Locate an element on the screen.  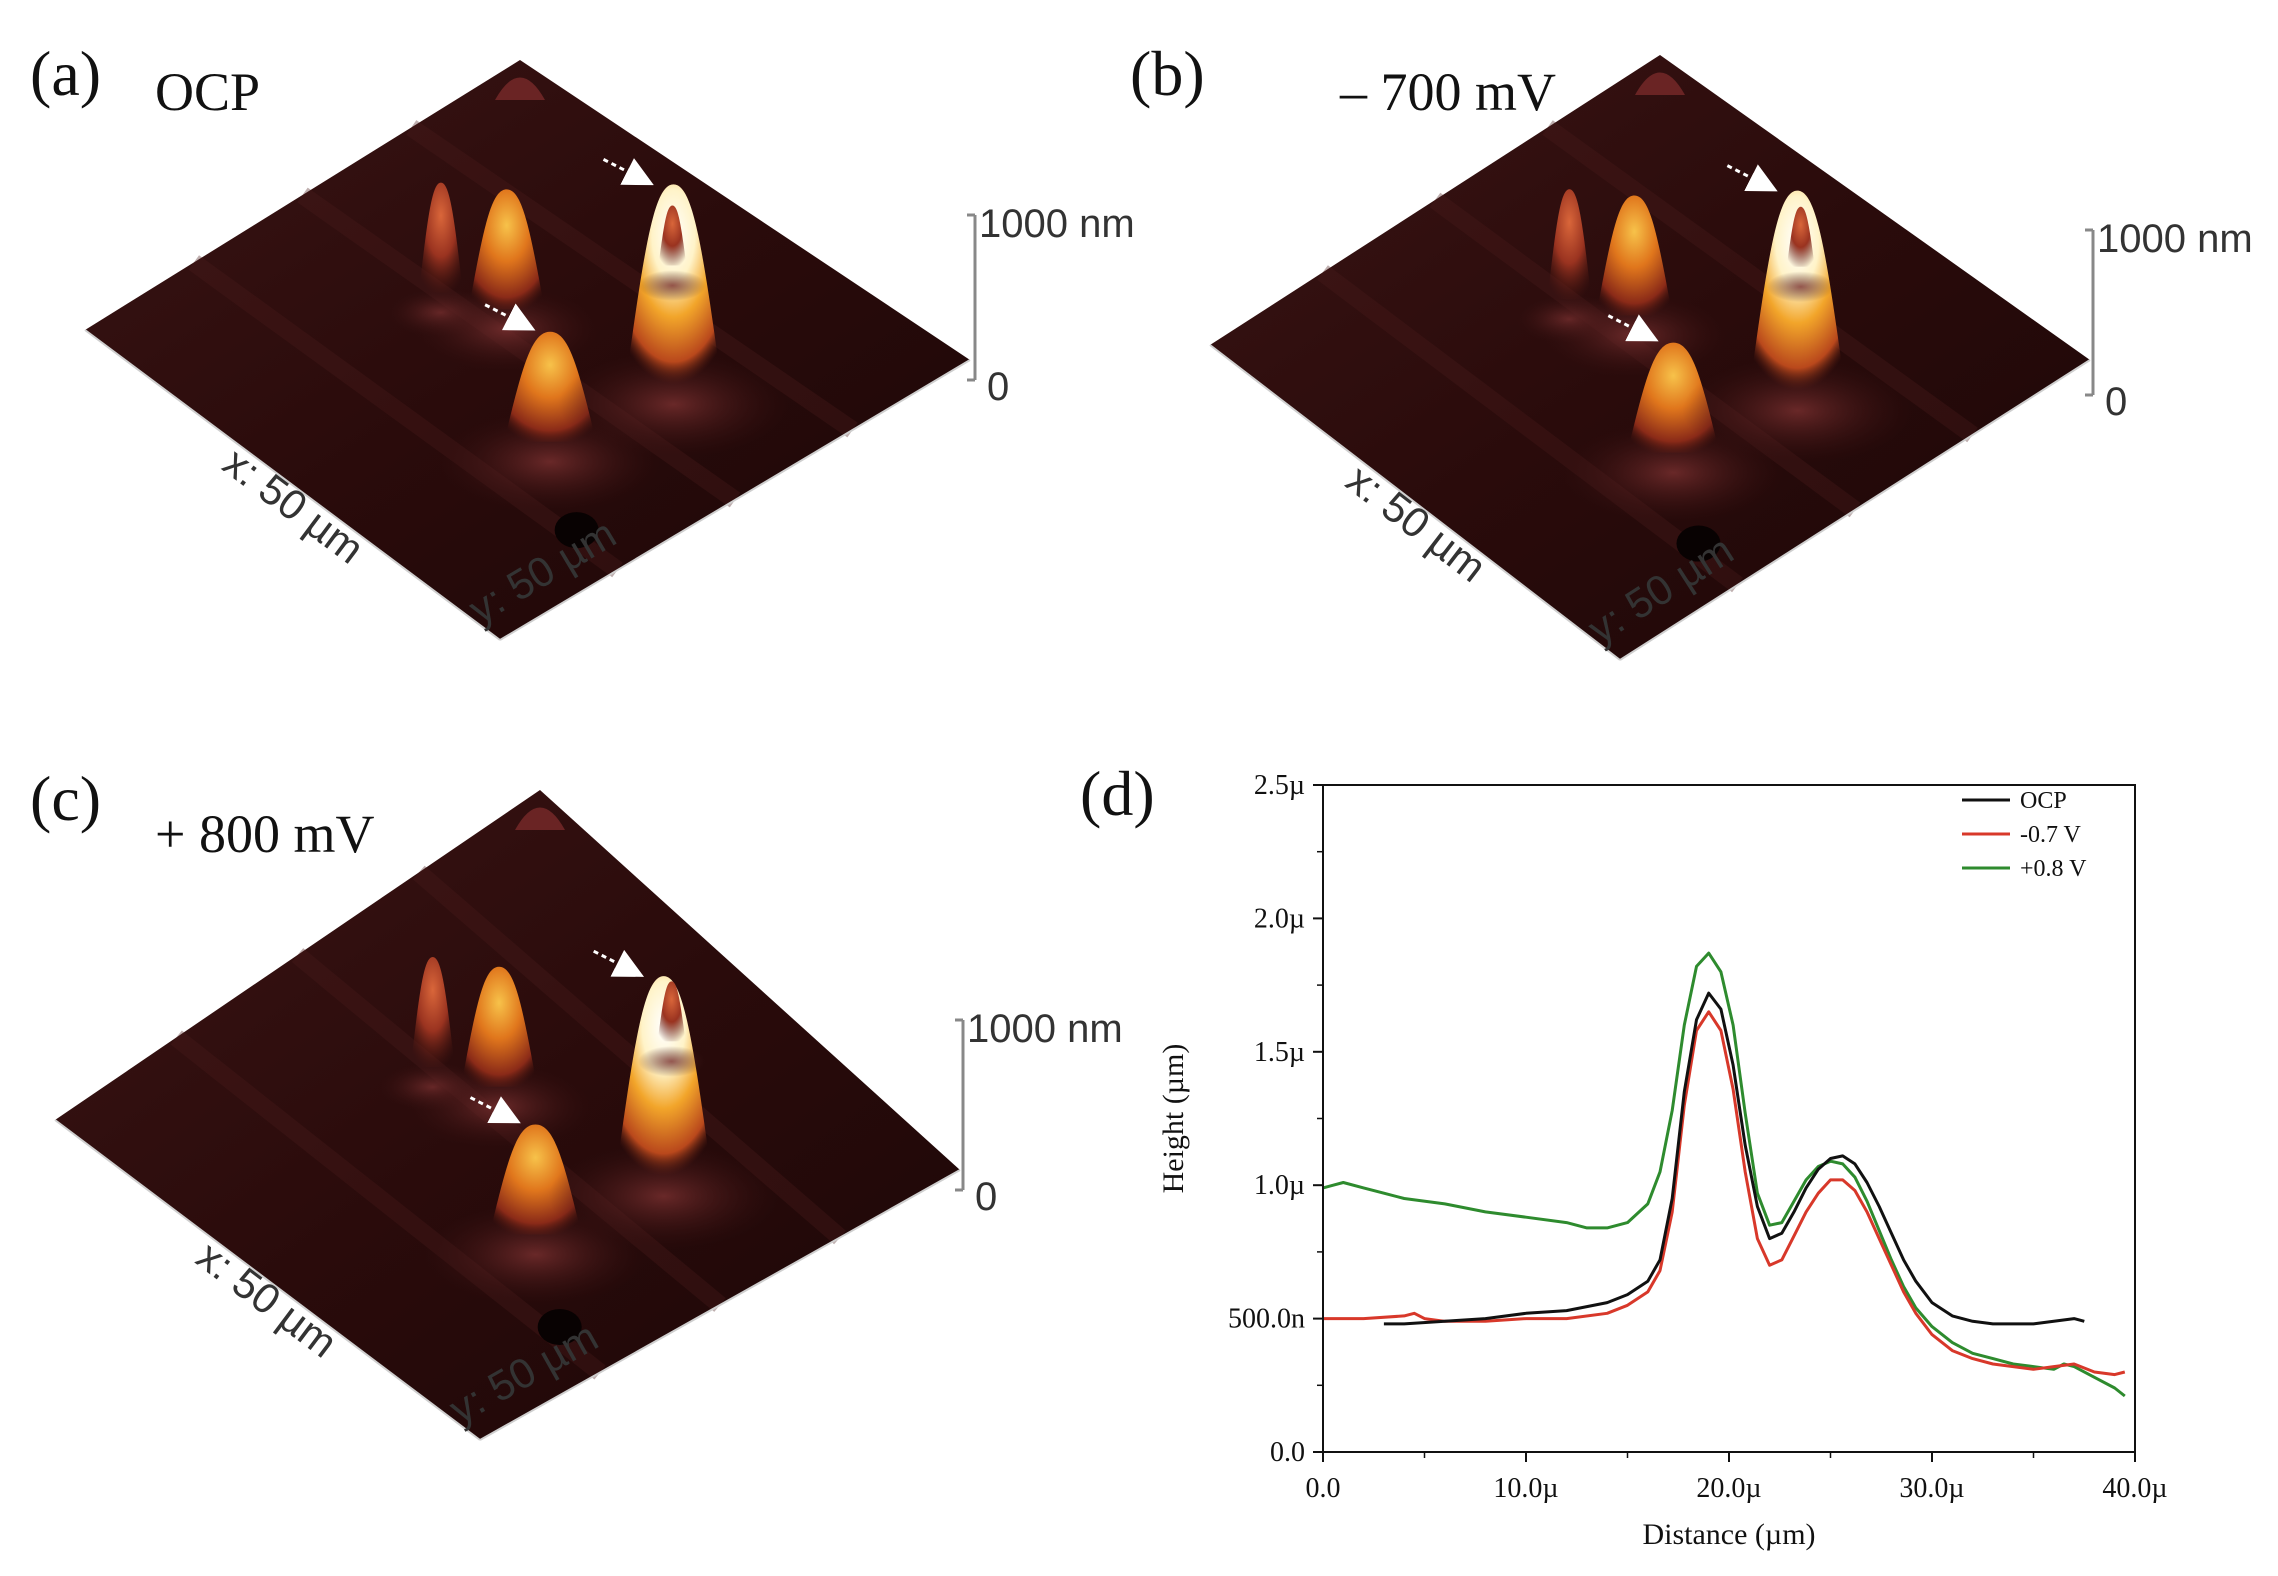
x-tick-label: 20.0µ is located at coordinates (1728, 1488).